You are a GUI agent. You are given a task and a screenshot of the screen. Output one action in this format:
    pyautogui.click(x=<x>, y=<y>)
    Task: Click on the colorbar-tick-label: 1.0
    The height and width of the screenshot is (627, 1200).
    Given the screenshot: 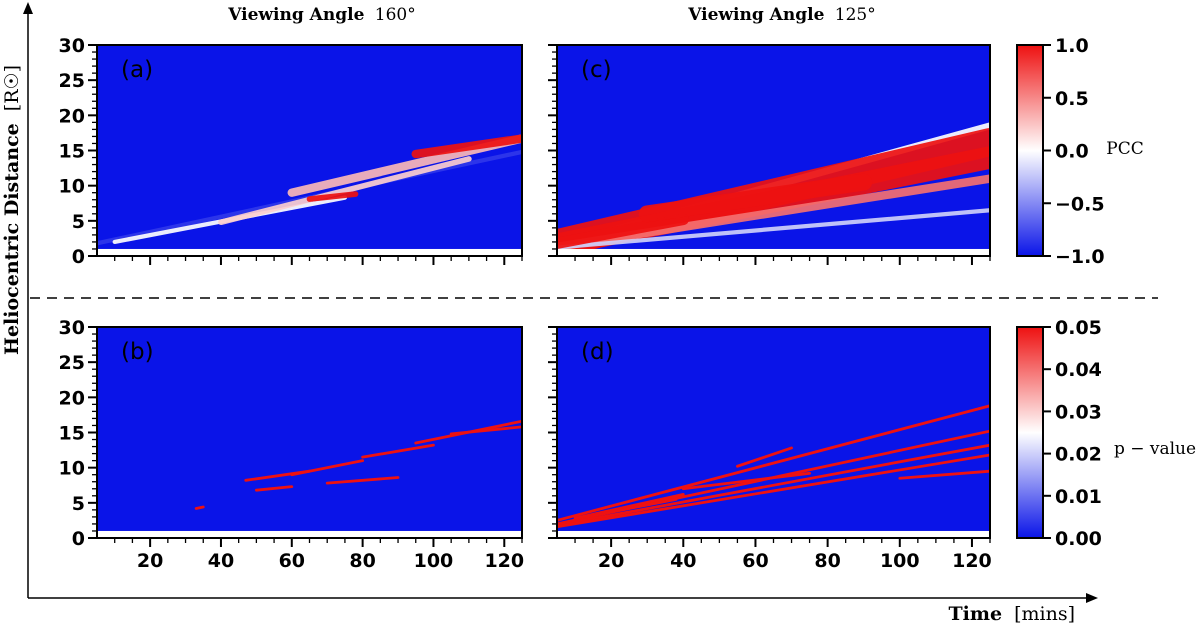 What is the action you would take?
    pyautogui.click(x=1072, y=46)
    